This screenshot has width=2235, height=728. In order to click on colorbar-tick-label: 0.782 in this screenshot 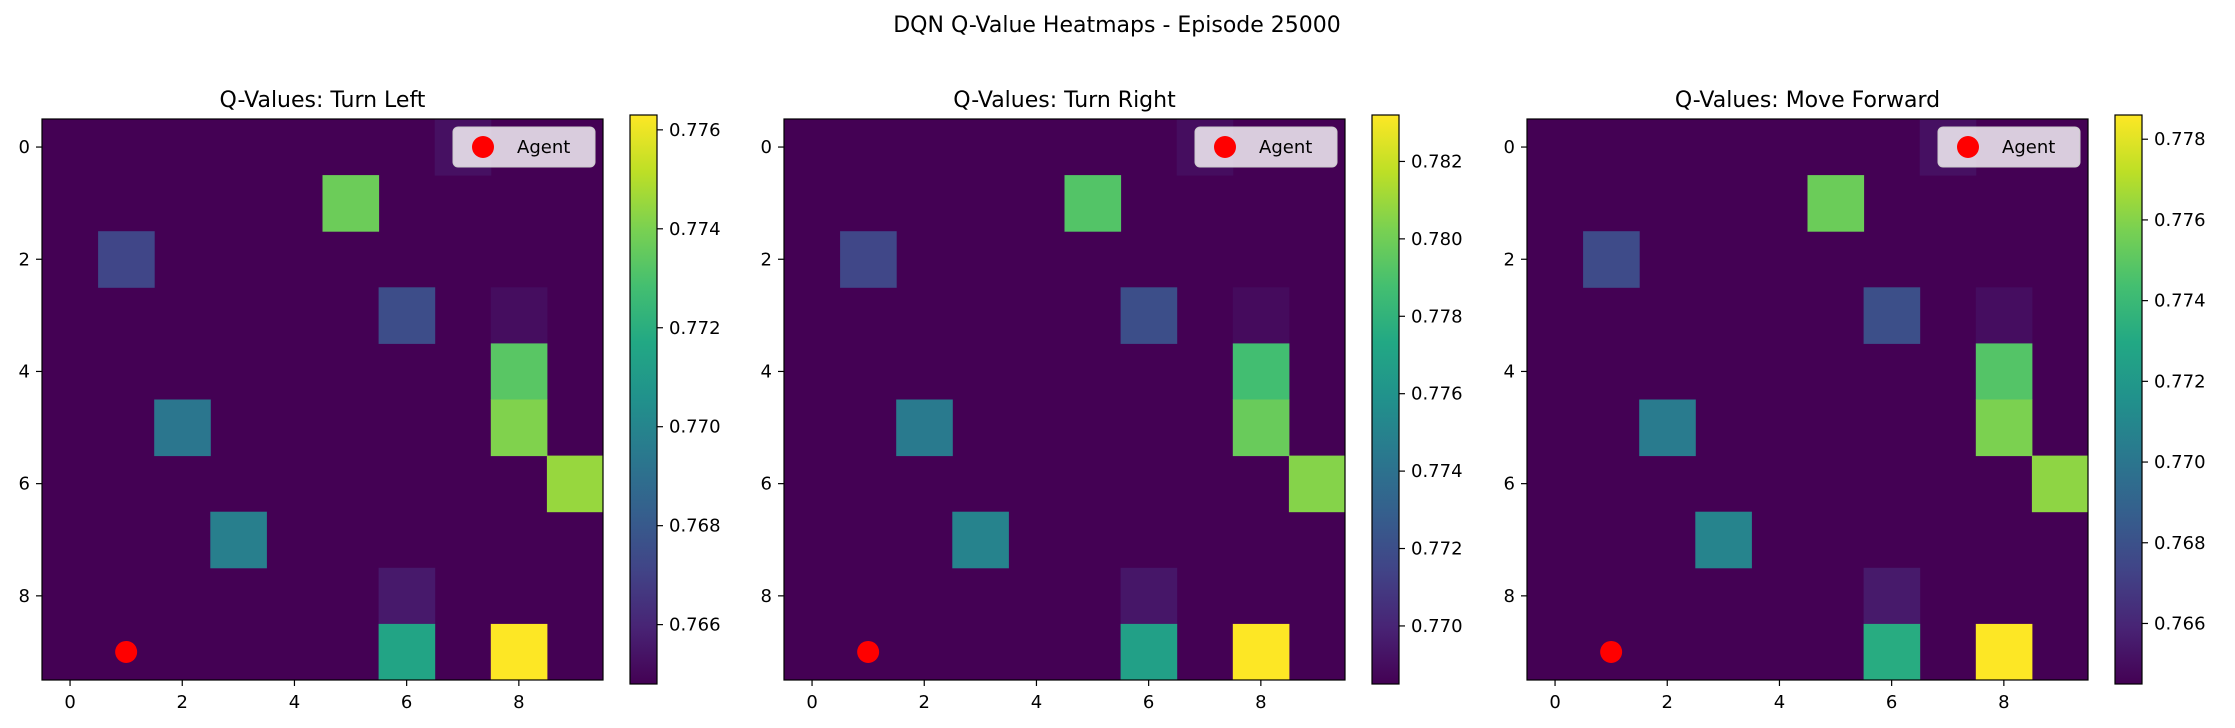, I will do `click(1437, 161)`.